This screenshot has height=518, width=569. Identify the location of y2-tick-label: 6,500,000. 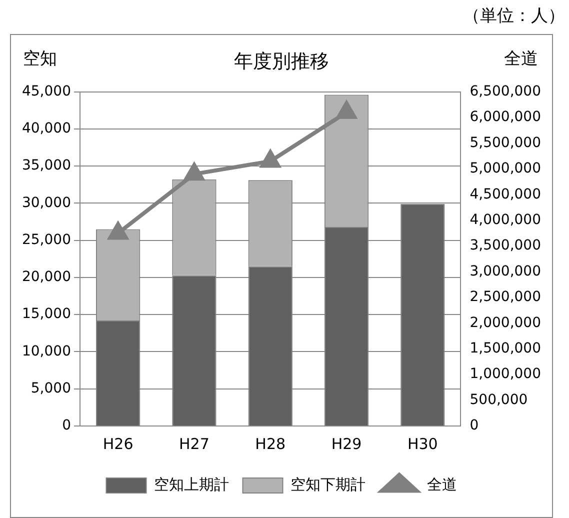
(506, 91).